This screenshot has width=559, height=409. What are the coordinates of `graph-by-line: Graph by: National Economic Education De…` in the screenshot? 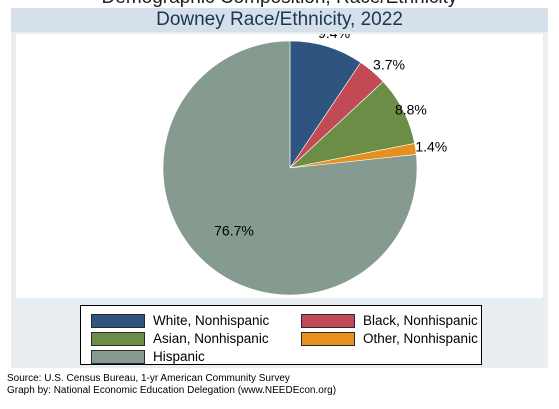 It's located at (172, 390).